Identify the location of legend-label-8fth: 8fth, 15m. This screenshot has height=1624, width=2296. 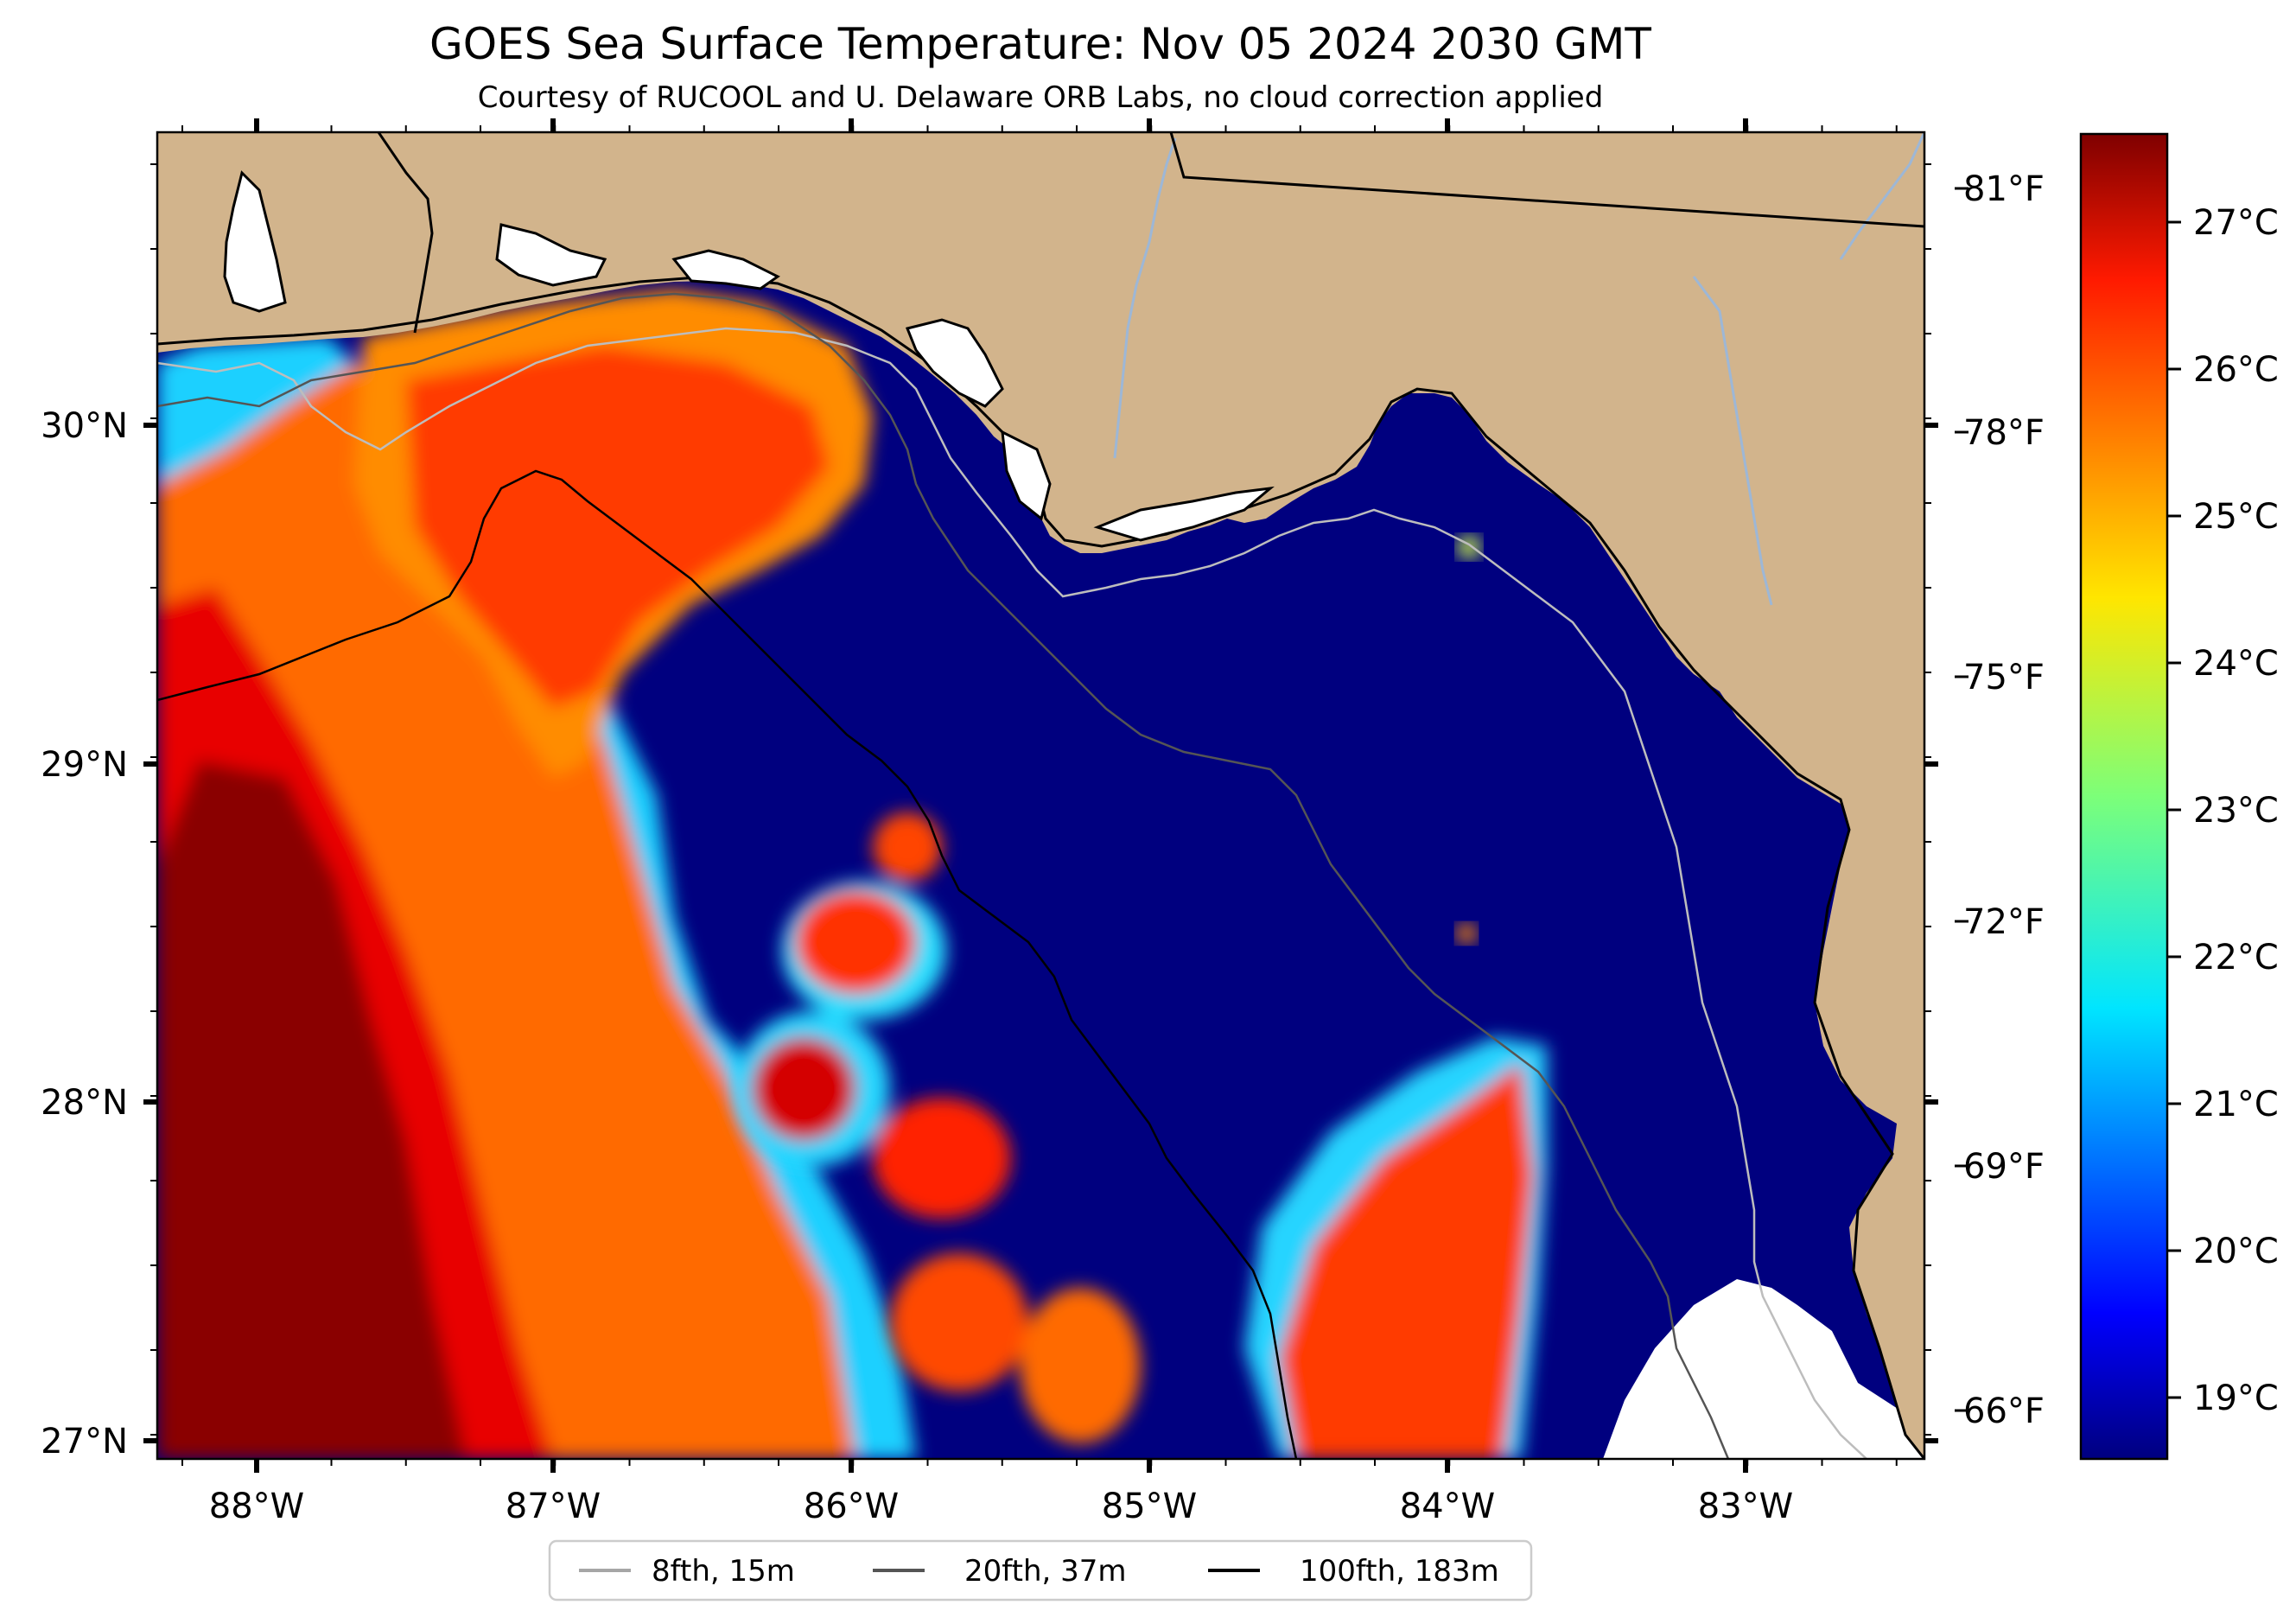
(723, 1571).